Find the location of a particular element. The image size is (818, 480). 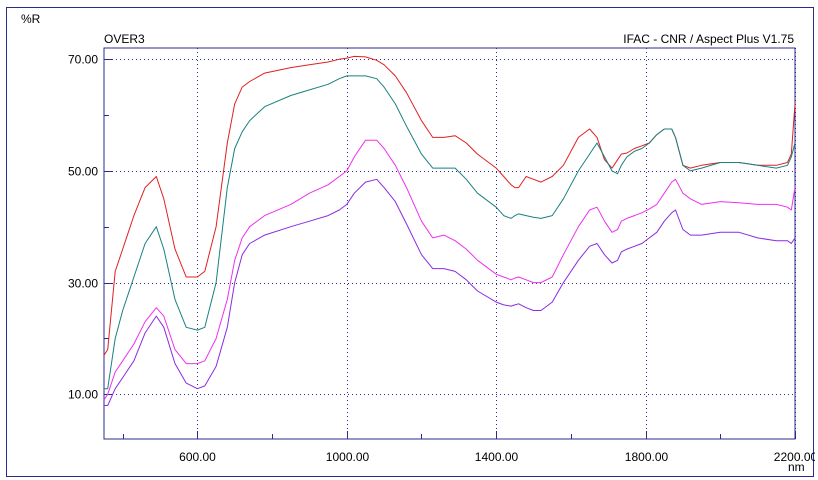

y-tick-label: 10.00 is located at coordinates (83, 395).